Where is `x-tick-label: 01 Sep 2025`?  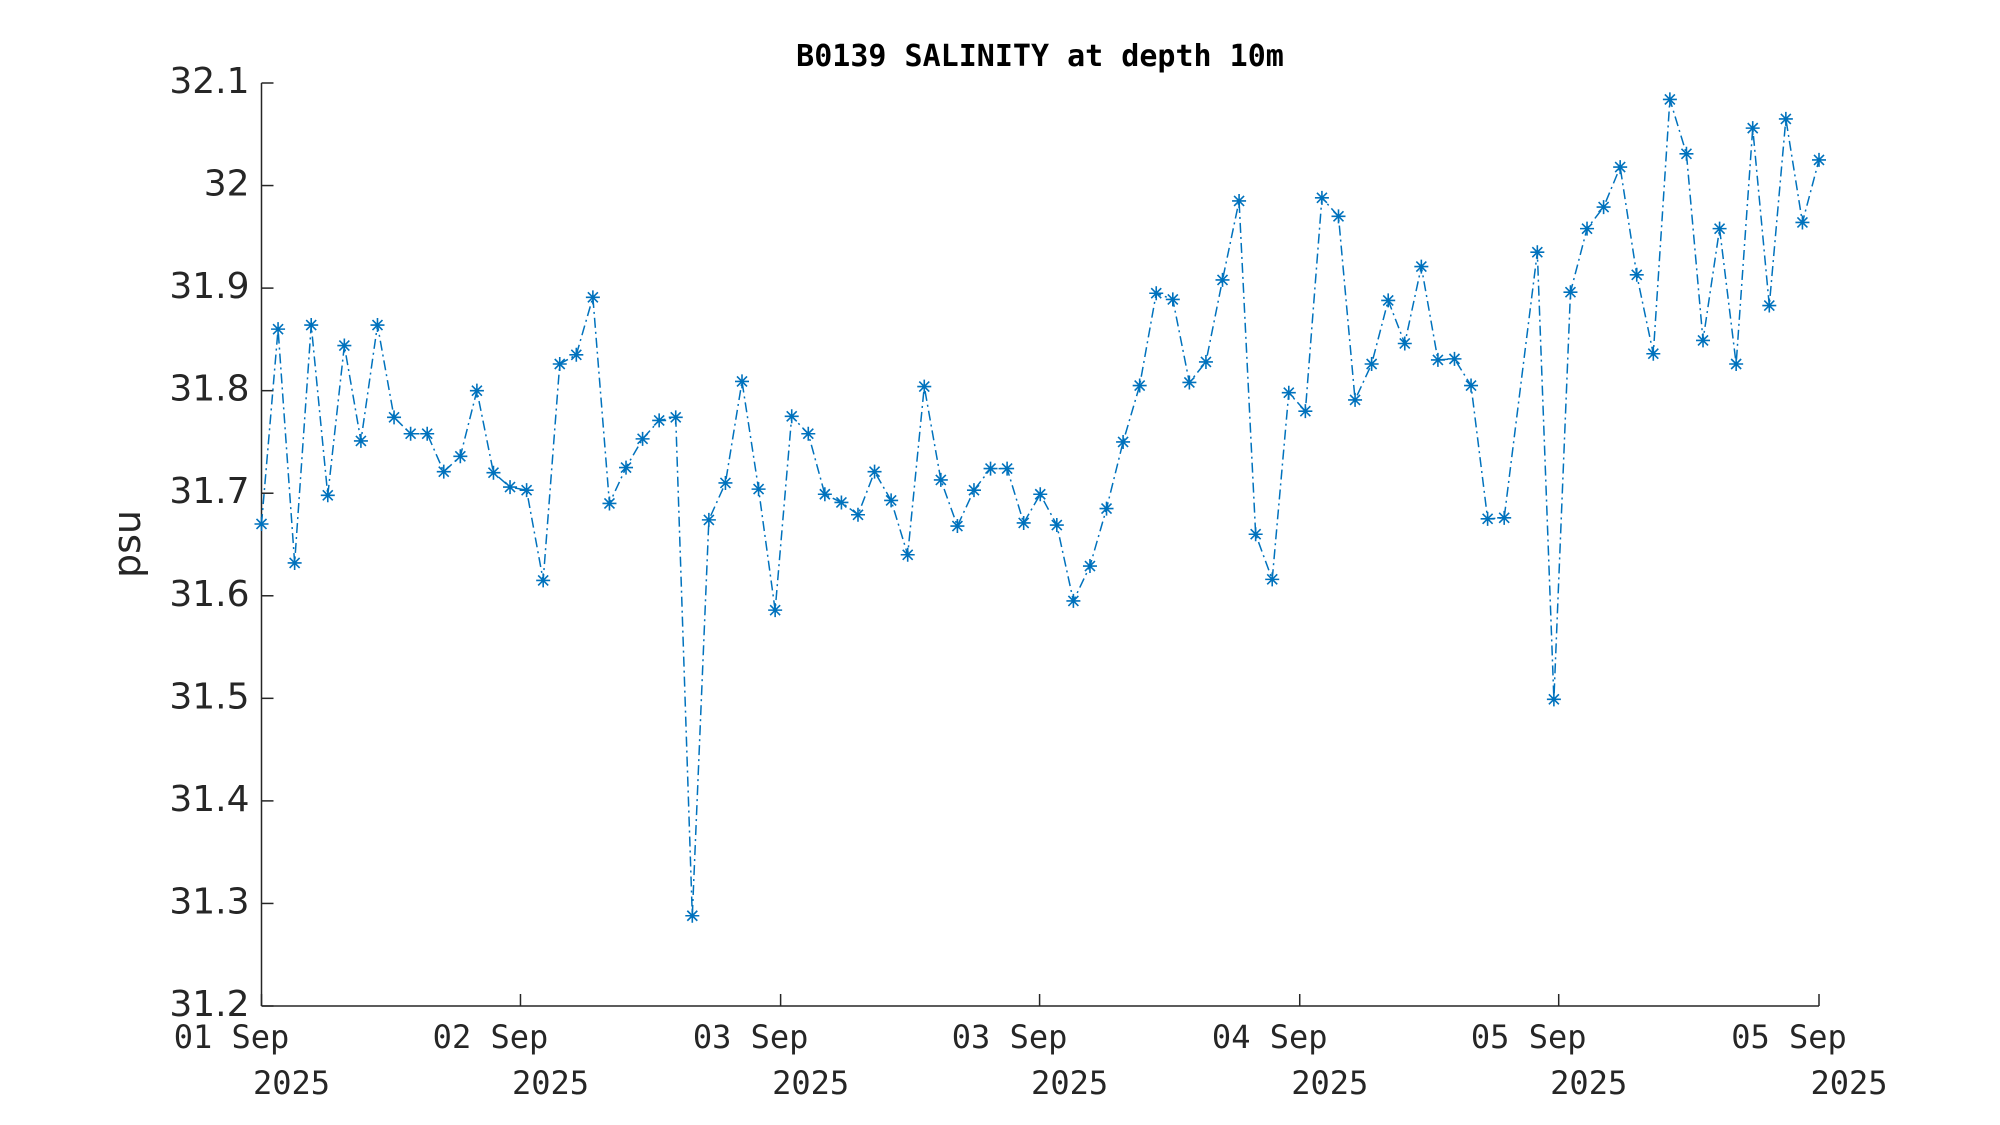
x-tick-label: 01 Sep 2025 is located at coordinates (252, 1060).